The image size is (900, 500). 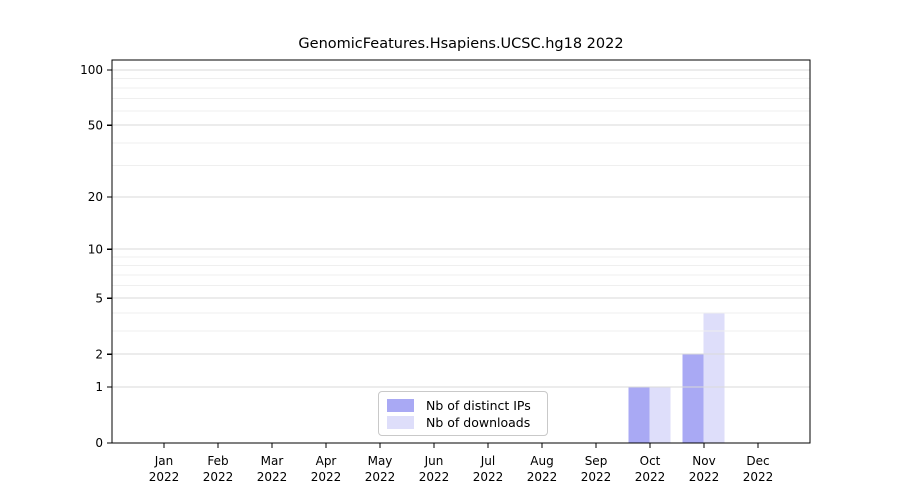 I want to click on bar-downloads-oct, so click(x=660, y=414).